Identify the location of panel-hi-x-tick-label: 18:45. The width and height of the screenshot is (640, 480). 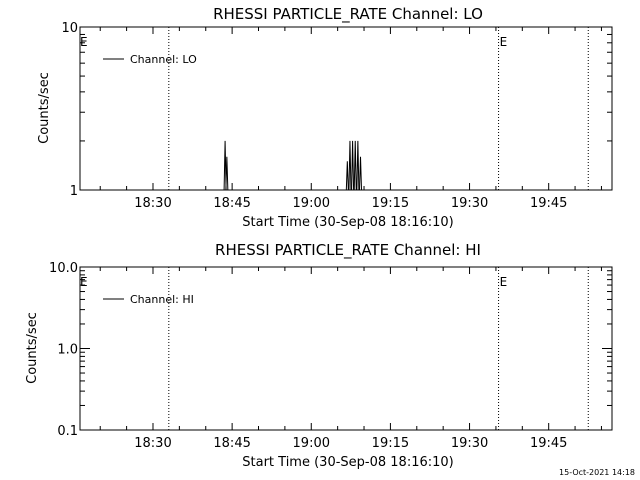
(231, 443).